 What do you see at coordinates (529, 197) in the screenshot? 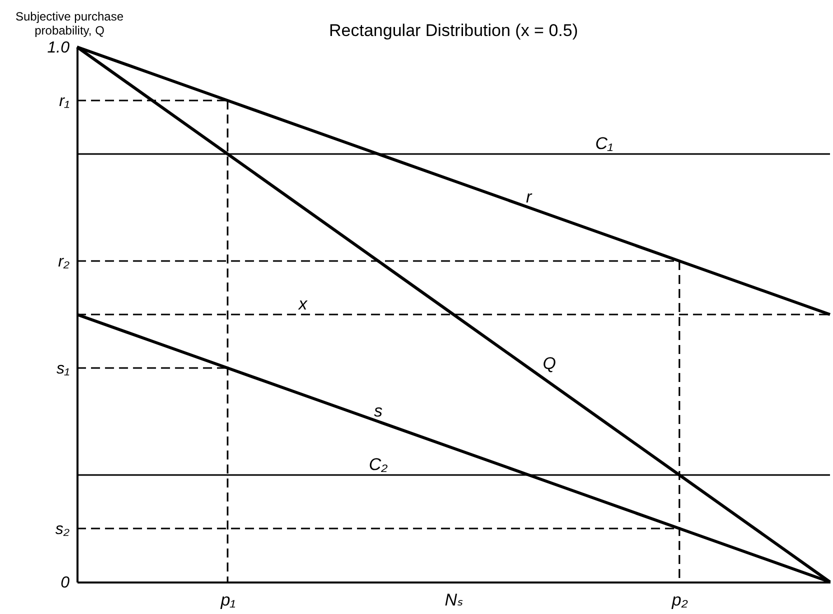
I see `series-label: r` at bounding box center [529, 197].